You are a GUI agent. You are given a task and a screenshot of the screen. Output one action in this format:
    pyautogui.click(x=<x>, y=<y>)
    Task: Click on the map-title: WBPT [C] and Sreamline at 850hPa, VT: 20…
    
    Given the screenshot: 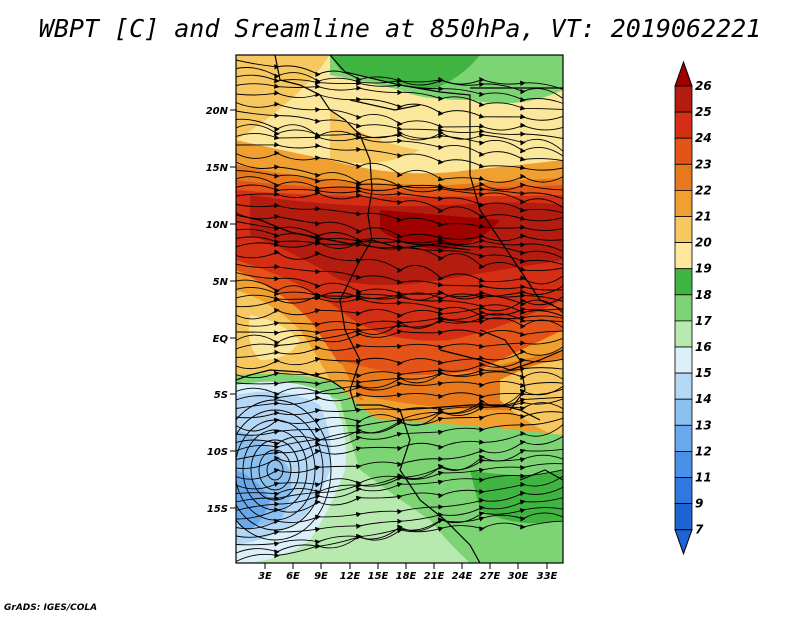 What is the action you would take?
    pyautogui.click(x=400, y=28)
    